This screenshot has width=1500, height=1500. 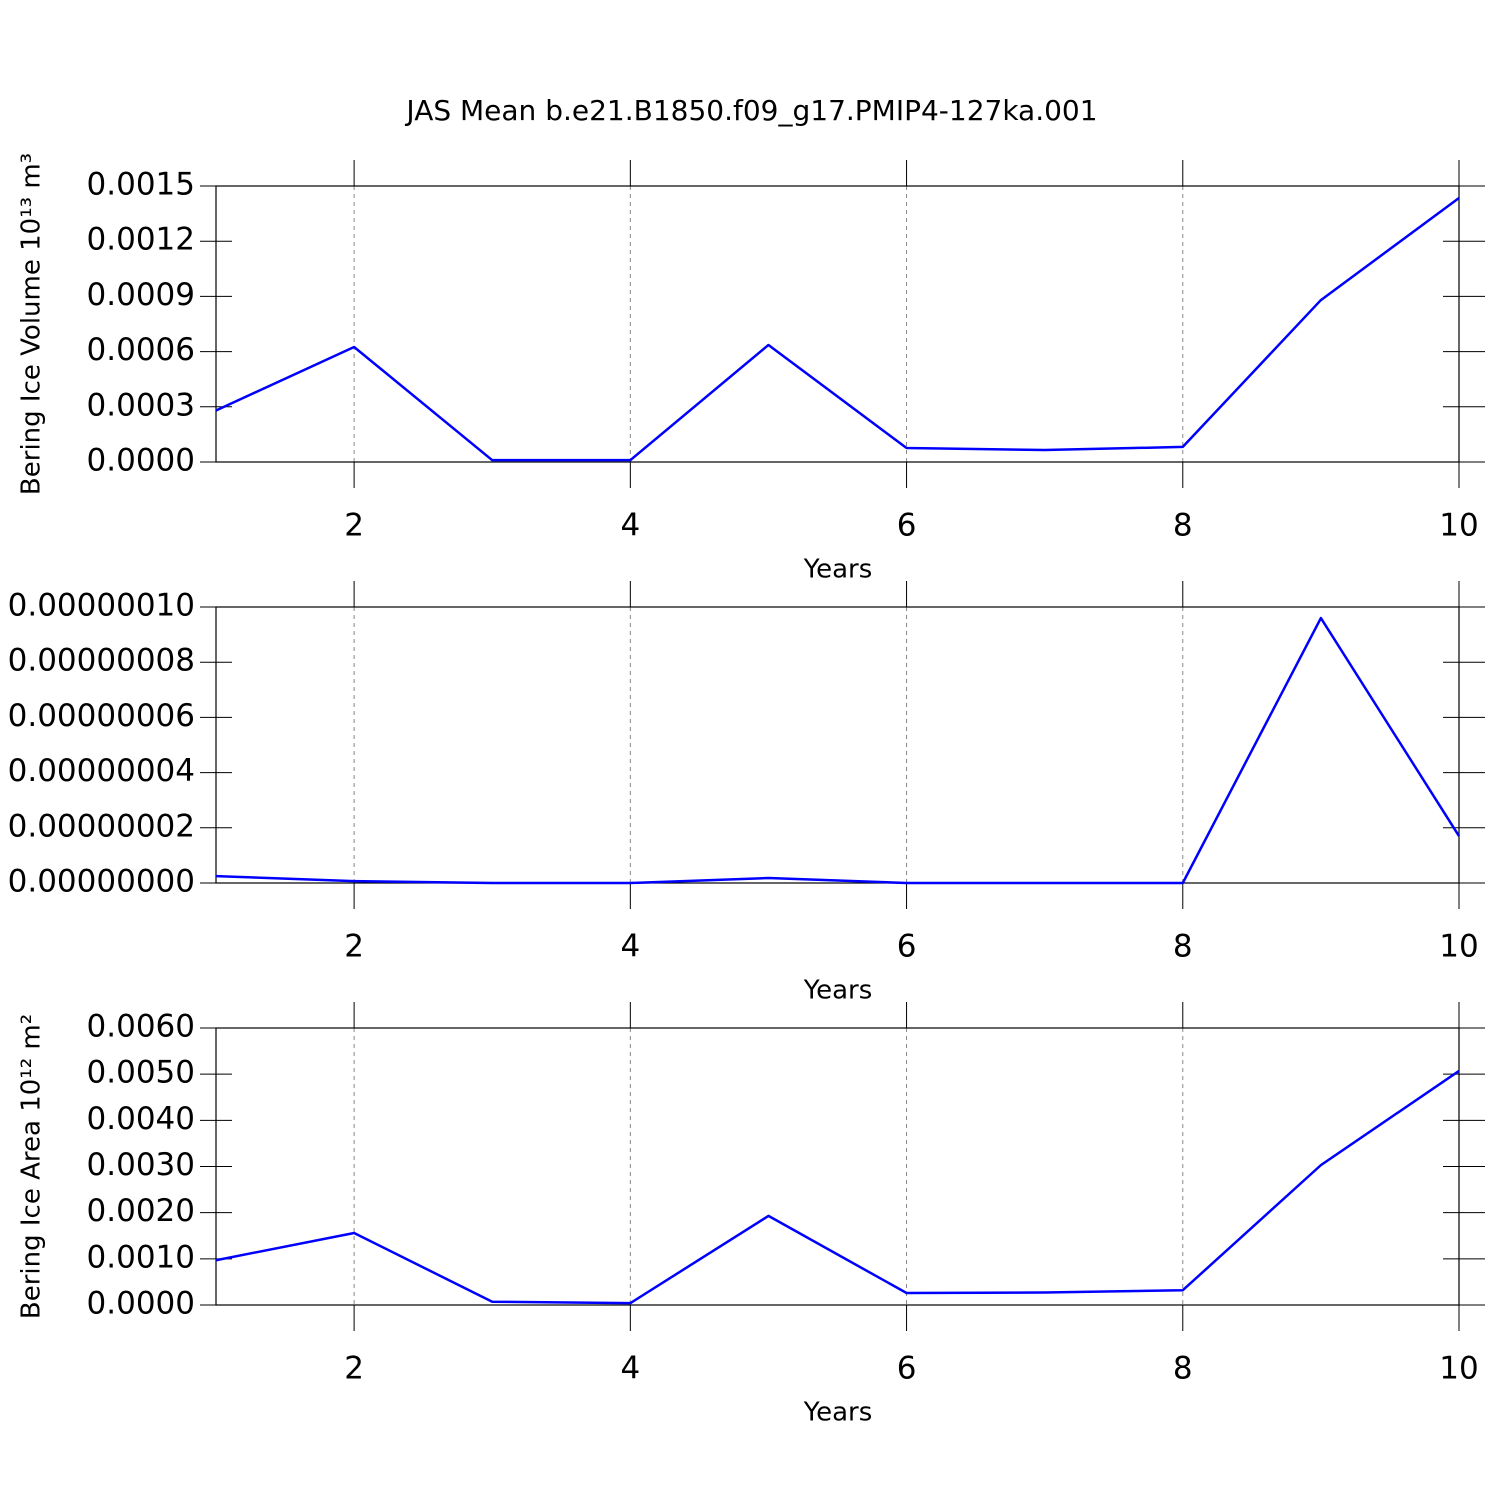 I want to click on y-tick-label: 0.0020, so click(x=141, y=1211).